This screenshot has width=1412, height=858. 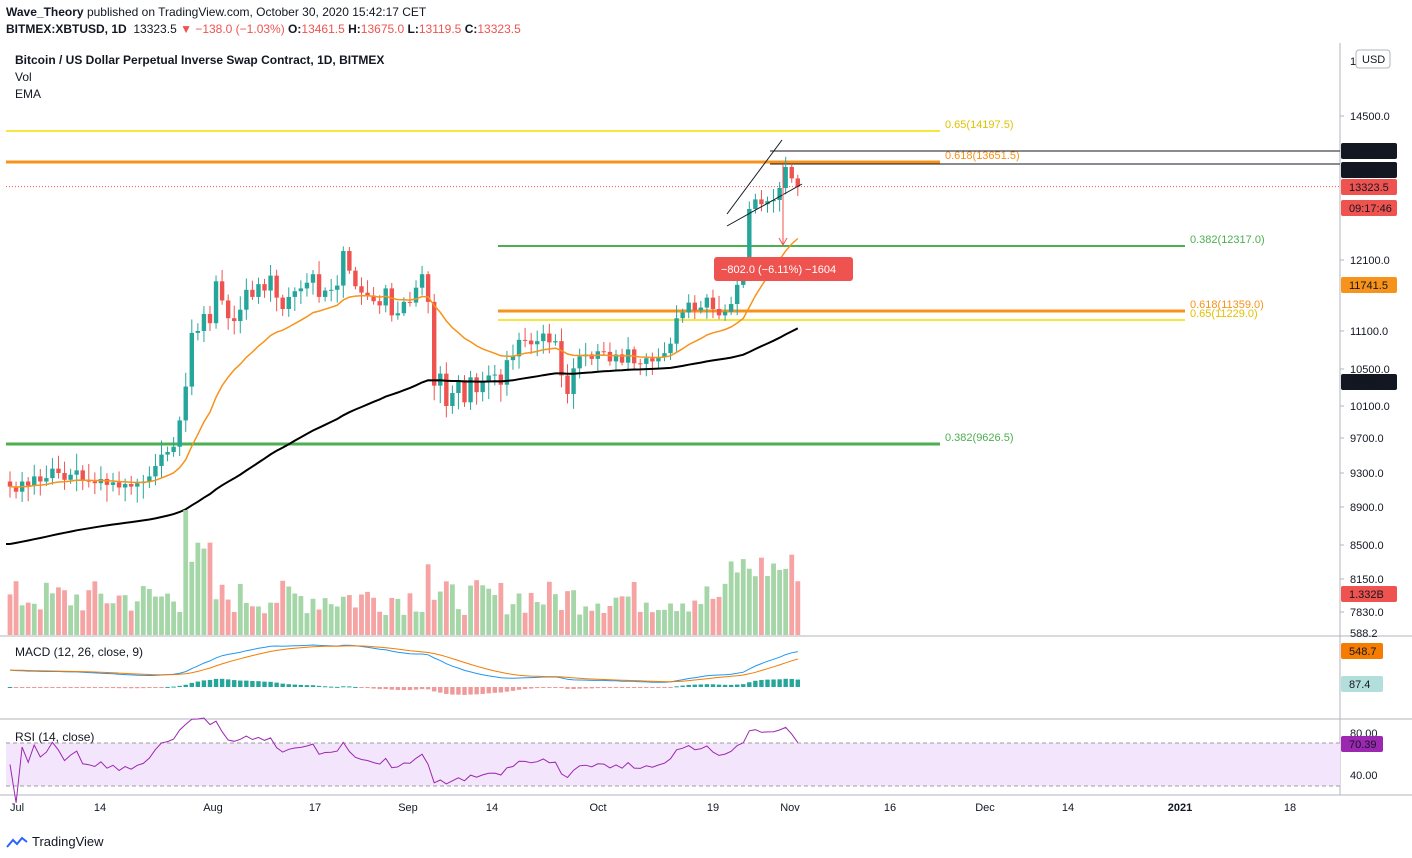 I want to click on author-name: Wave_Theory, so click(x=45, y=12).